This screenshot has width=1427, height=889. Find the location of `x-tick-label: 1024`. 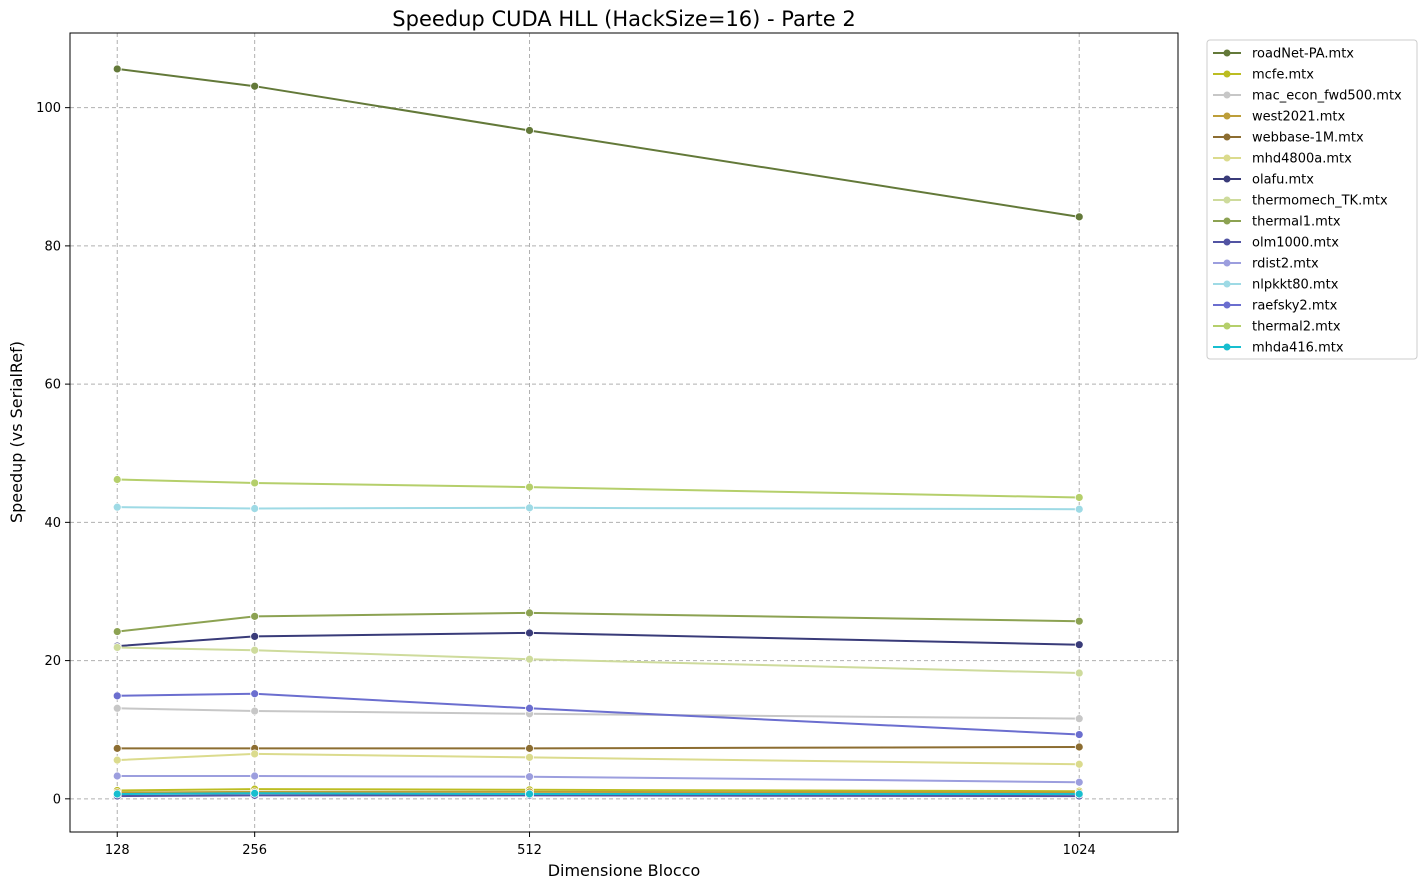

x-tick-label: 1024 is located at coordinates (1079, 850).